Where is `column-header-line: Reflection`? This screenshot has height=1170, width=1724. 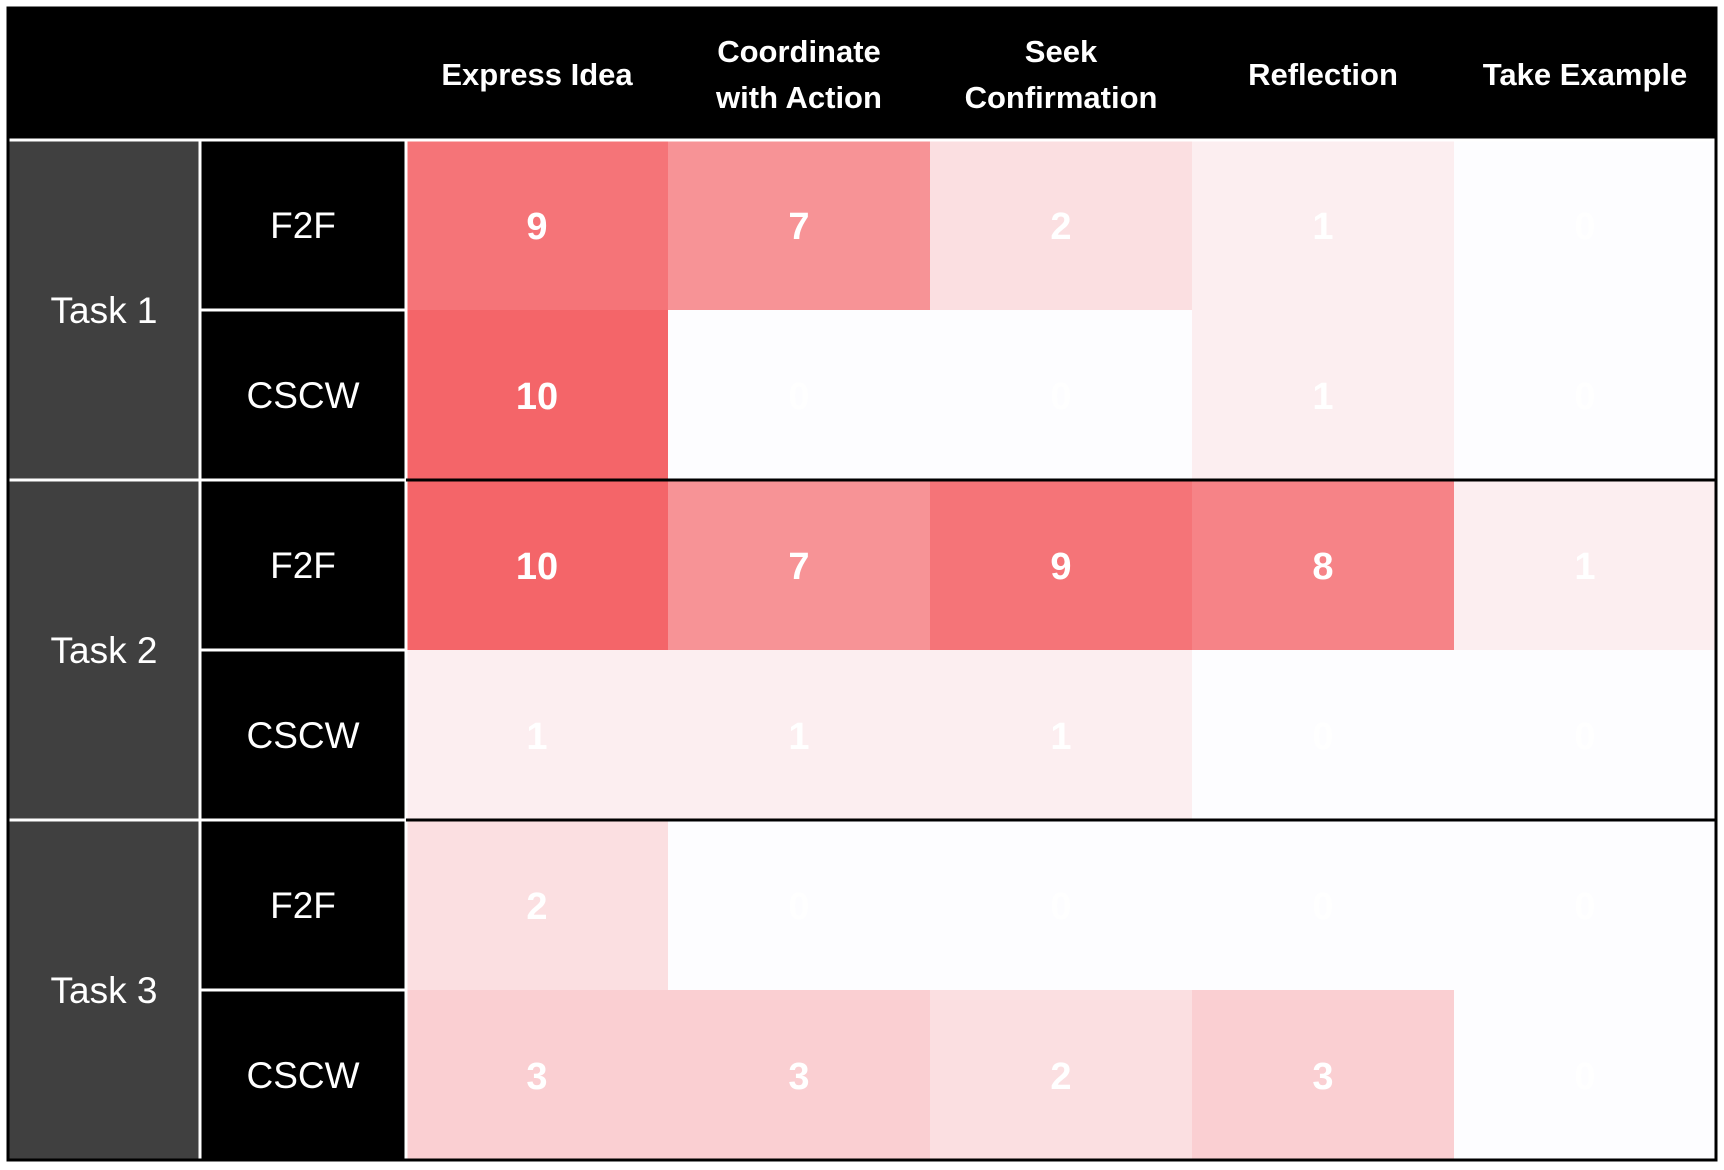 column-header-line: Reflection is located at coordinates (1323, 74).